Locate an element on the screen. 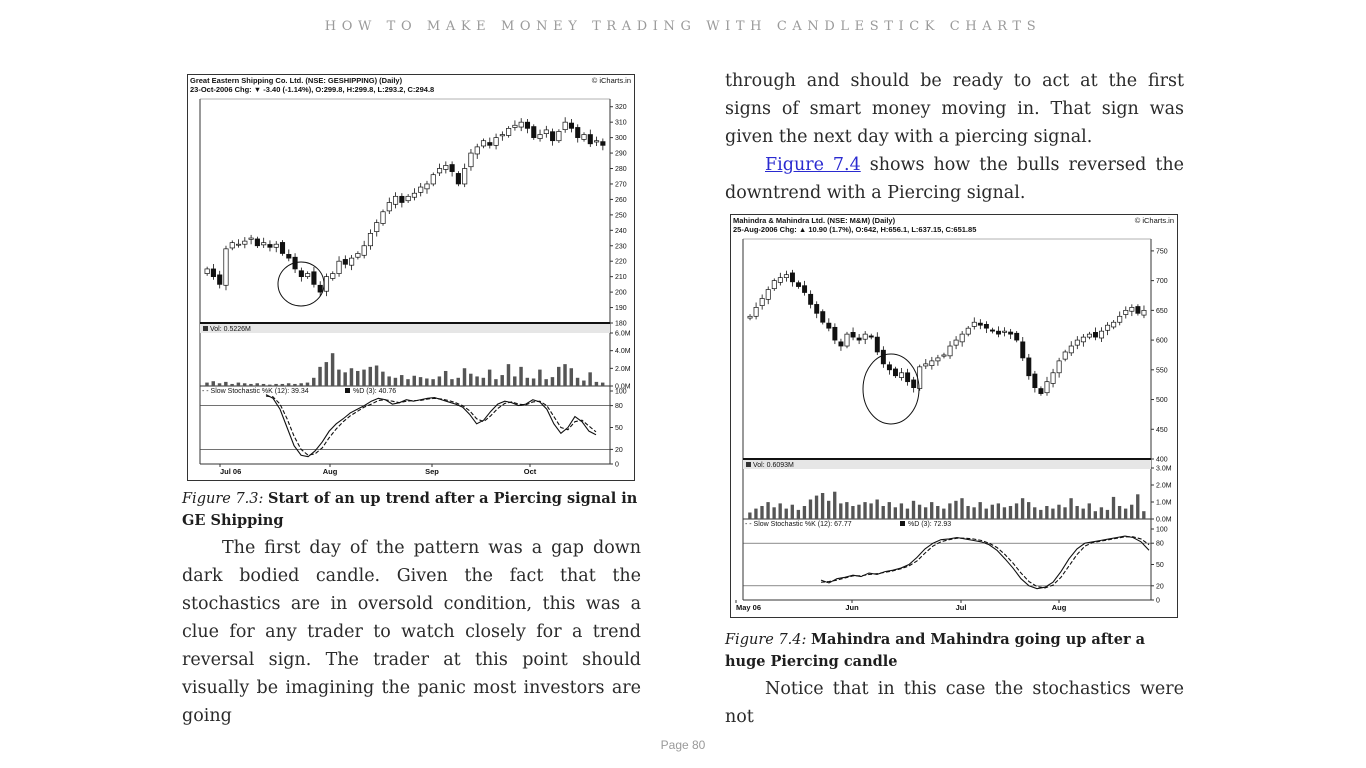 This screenshot has height=768, width=1366. price-tick-label: 310 is located at coordinates (621, 123).